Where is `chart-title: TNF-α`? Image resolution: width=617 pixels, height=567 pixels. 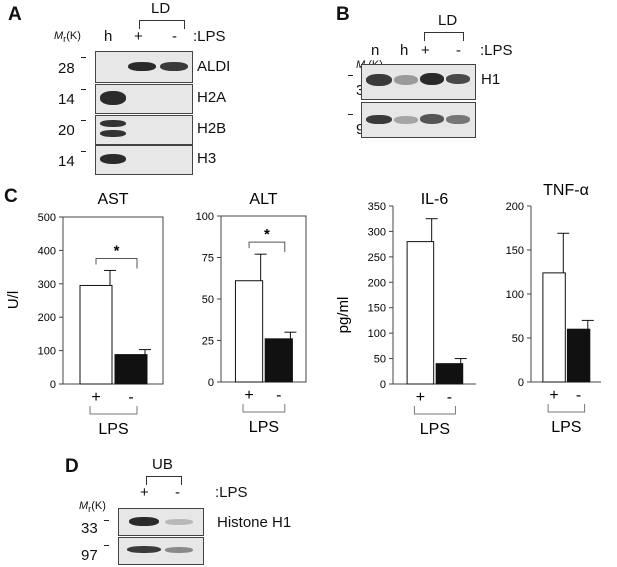 chart-title: TNF-α is located at coordinates (566, 190).